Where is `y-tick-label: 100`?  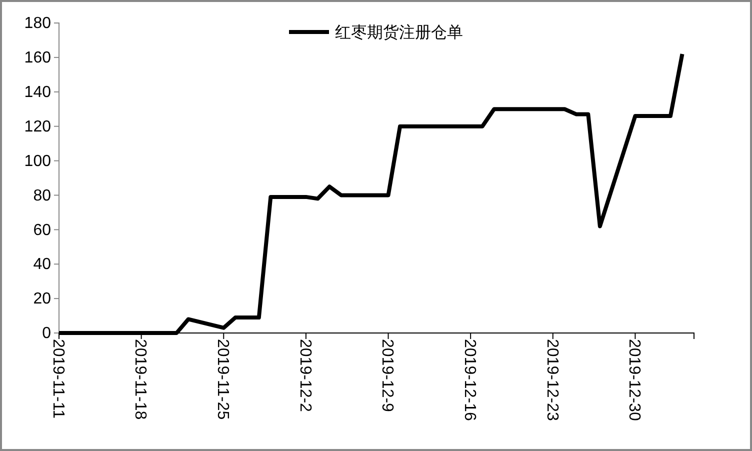 y-tick-label: 100 is located at coordinates (38, 161).